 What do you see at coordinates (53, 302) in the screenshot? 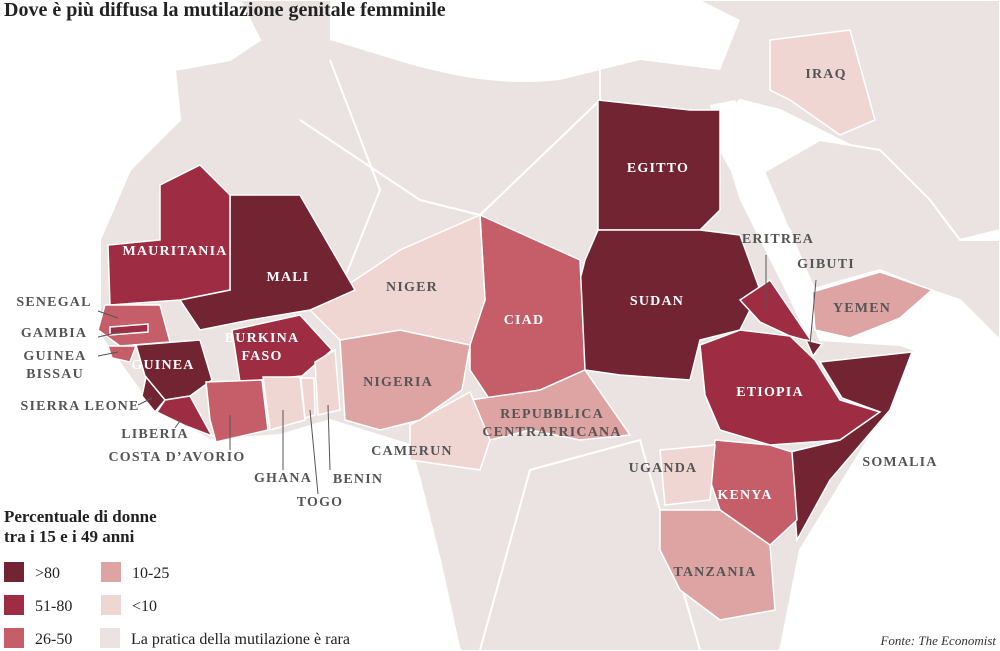
I see `country-label: SENEGAL` at bounding box center [53, 302].